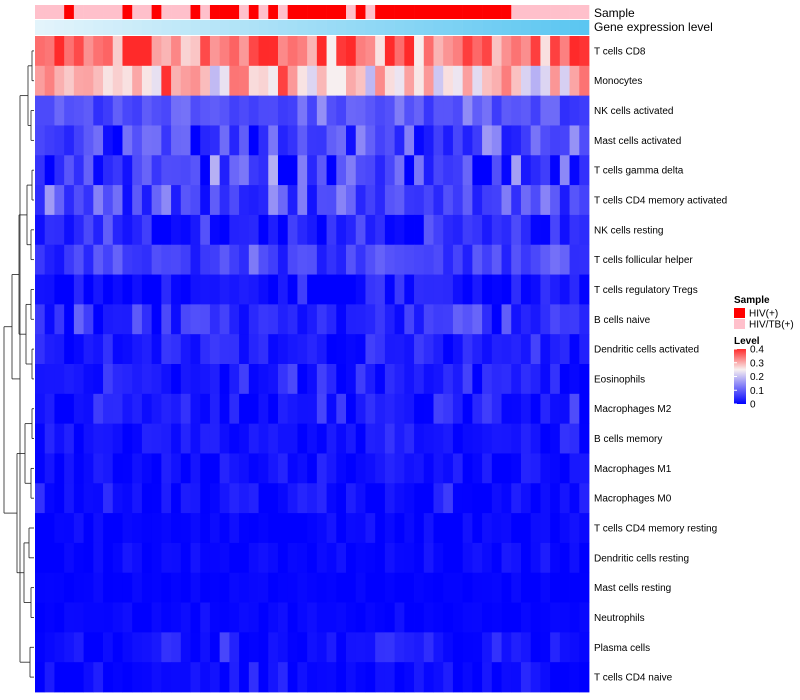 This screenshot has width=800, height=700. What do you see at coordinates (633, 409) in the screenshot?
I see `row-label: Macrophages M2` at bounding box center [633, 409].